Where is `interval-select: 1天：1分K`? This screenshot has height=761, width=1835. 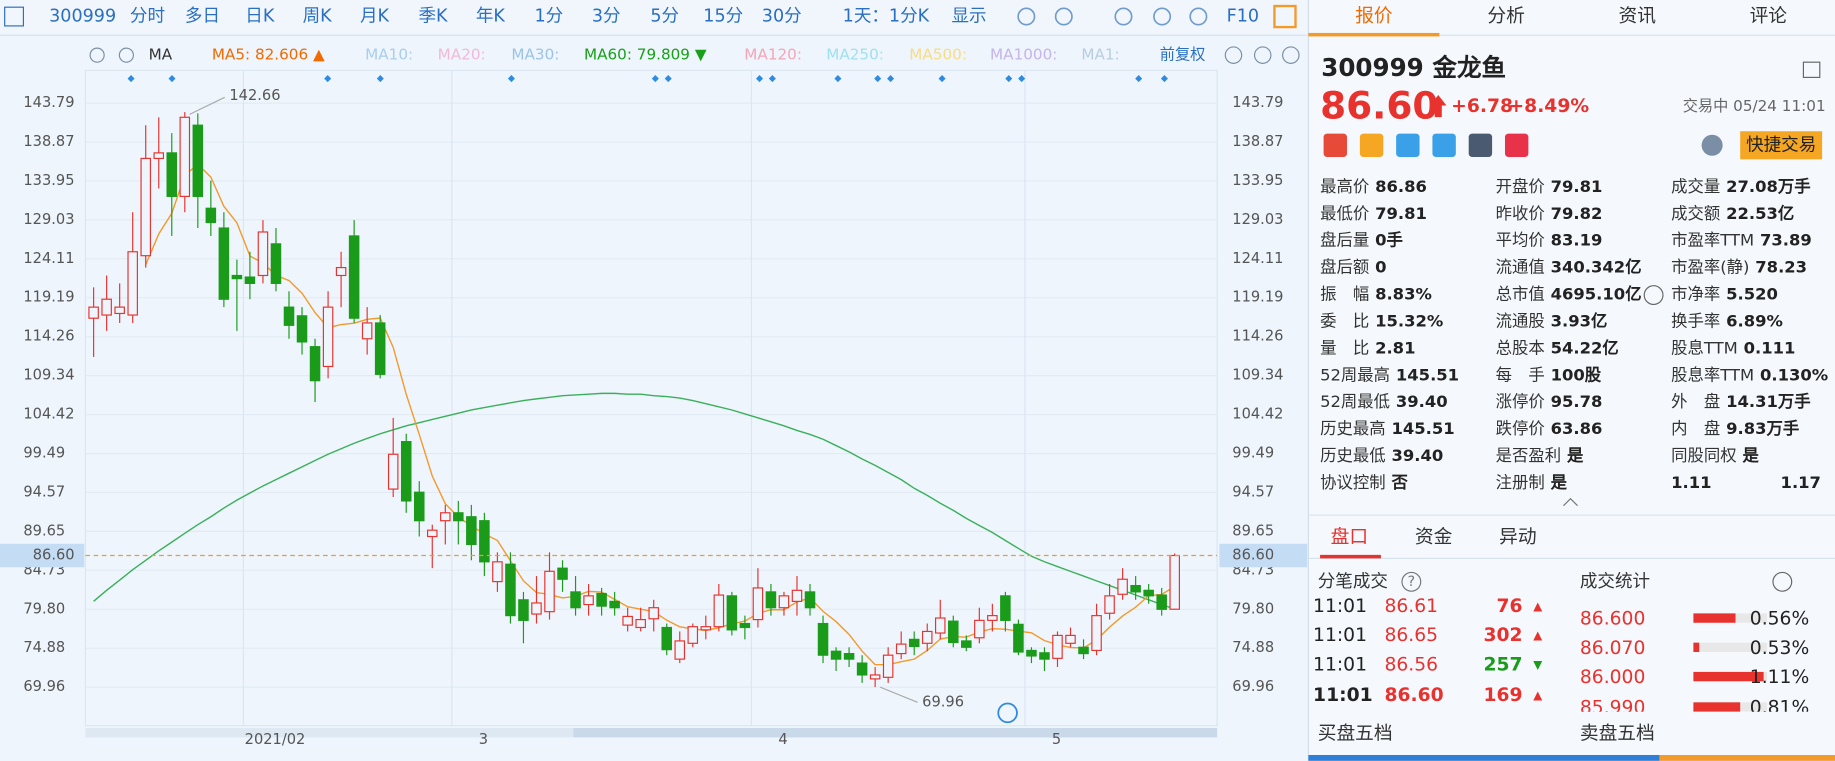
interval-select: 1天：1分K is located at coordinates (886, 17).